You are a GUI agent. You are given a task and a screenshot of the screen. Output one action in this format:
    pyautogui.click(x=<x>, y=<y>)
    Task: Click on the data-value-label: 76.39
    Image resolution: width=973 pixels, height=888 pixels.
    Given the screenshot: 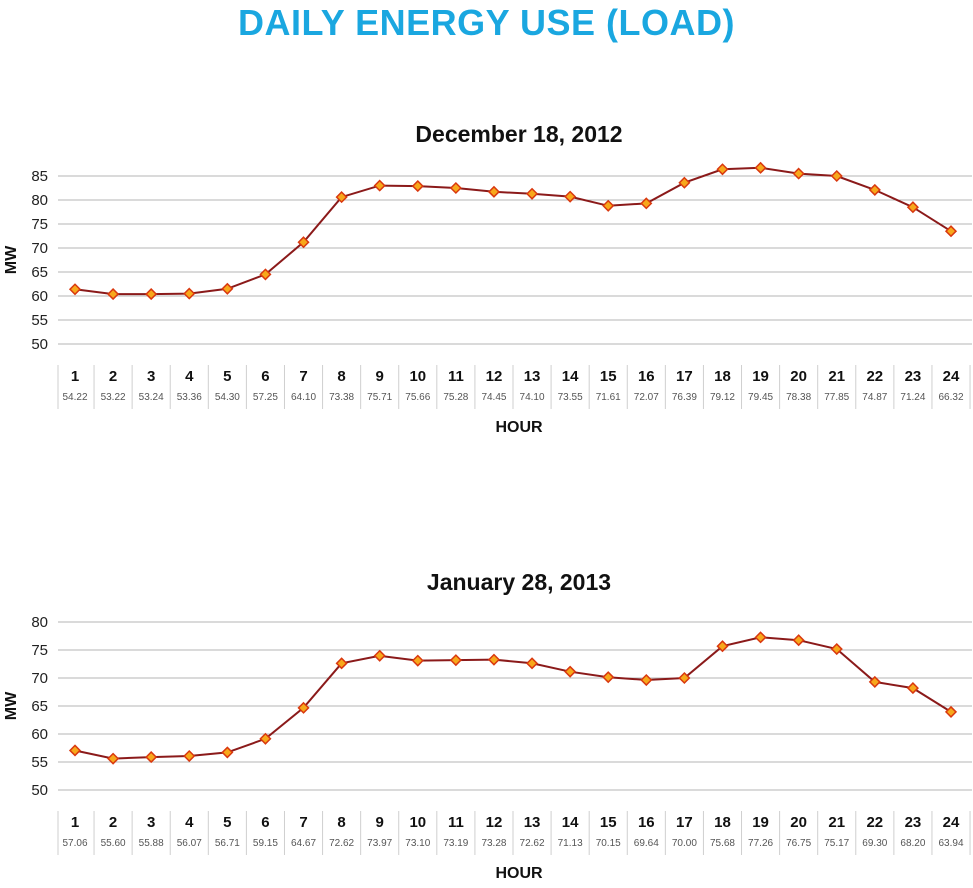 What is the action you would take?
    pyautogui.click(x=684, y=397)
    